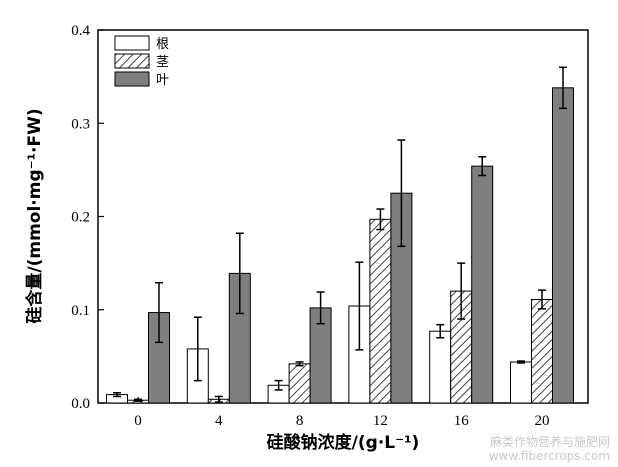  What do you see at coordinates (162, 80) in the screenshot?
I see `legend-label-leaf: 叶` at bounding box center [162, 80].